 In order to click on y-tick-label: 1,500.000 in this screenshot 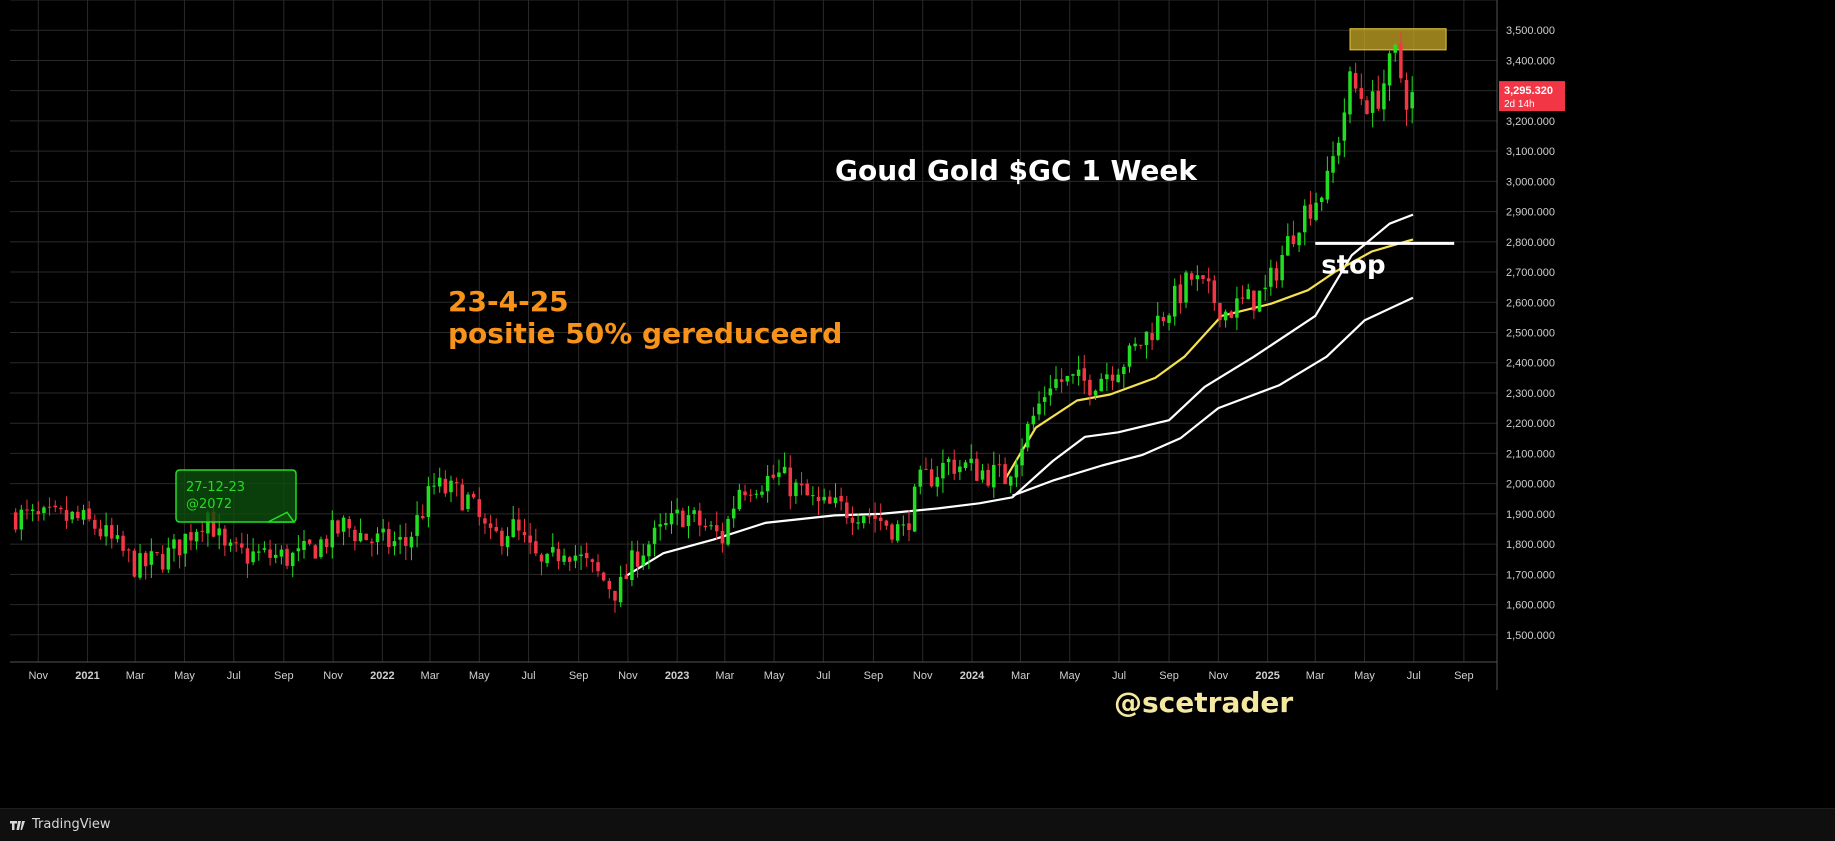, I will do `click(1530, 636)`.